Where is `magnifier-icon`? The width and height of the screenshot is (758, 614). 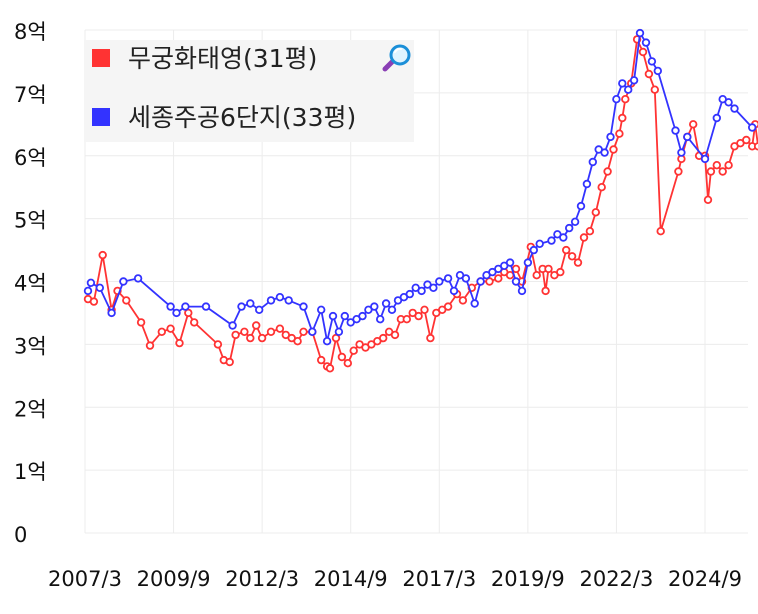 magnifier-icon is located at coordinates (396, 58).